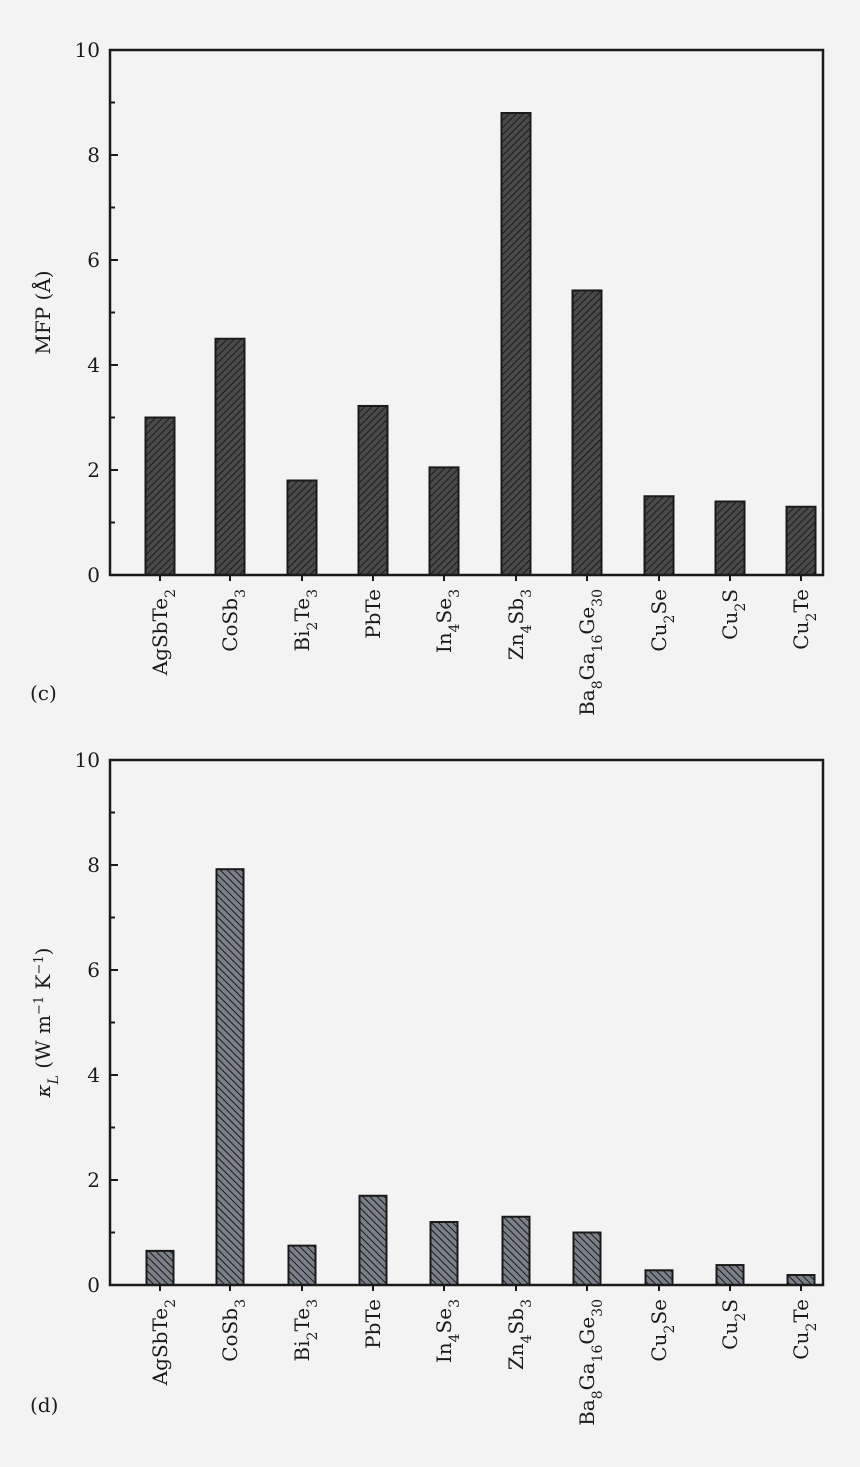 This screenshot has height=1467, width=860. What do you see at coordinates (43, 693) in the screenshot?
I see `panel-label: (c)` at bounding box center [43, 693].